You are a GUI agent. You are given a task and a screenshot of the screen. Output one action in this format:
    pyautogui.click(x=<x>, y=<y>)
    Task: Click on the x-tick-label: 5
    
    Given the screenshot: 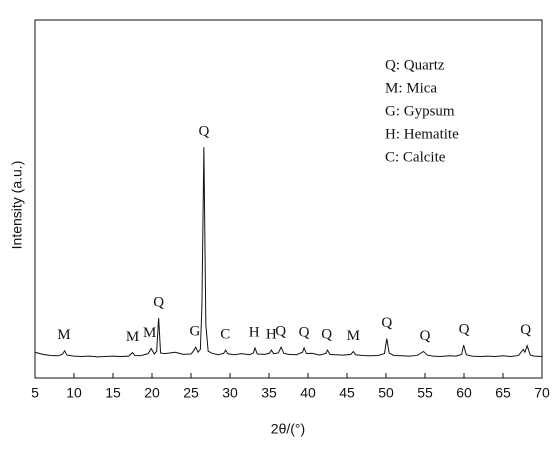 What is the action you would take?
    pyautogui.click(x=35, y=393)
    